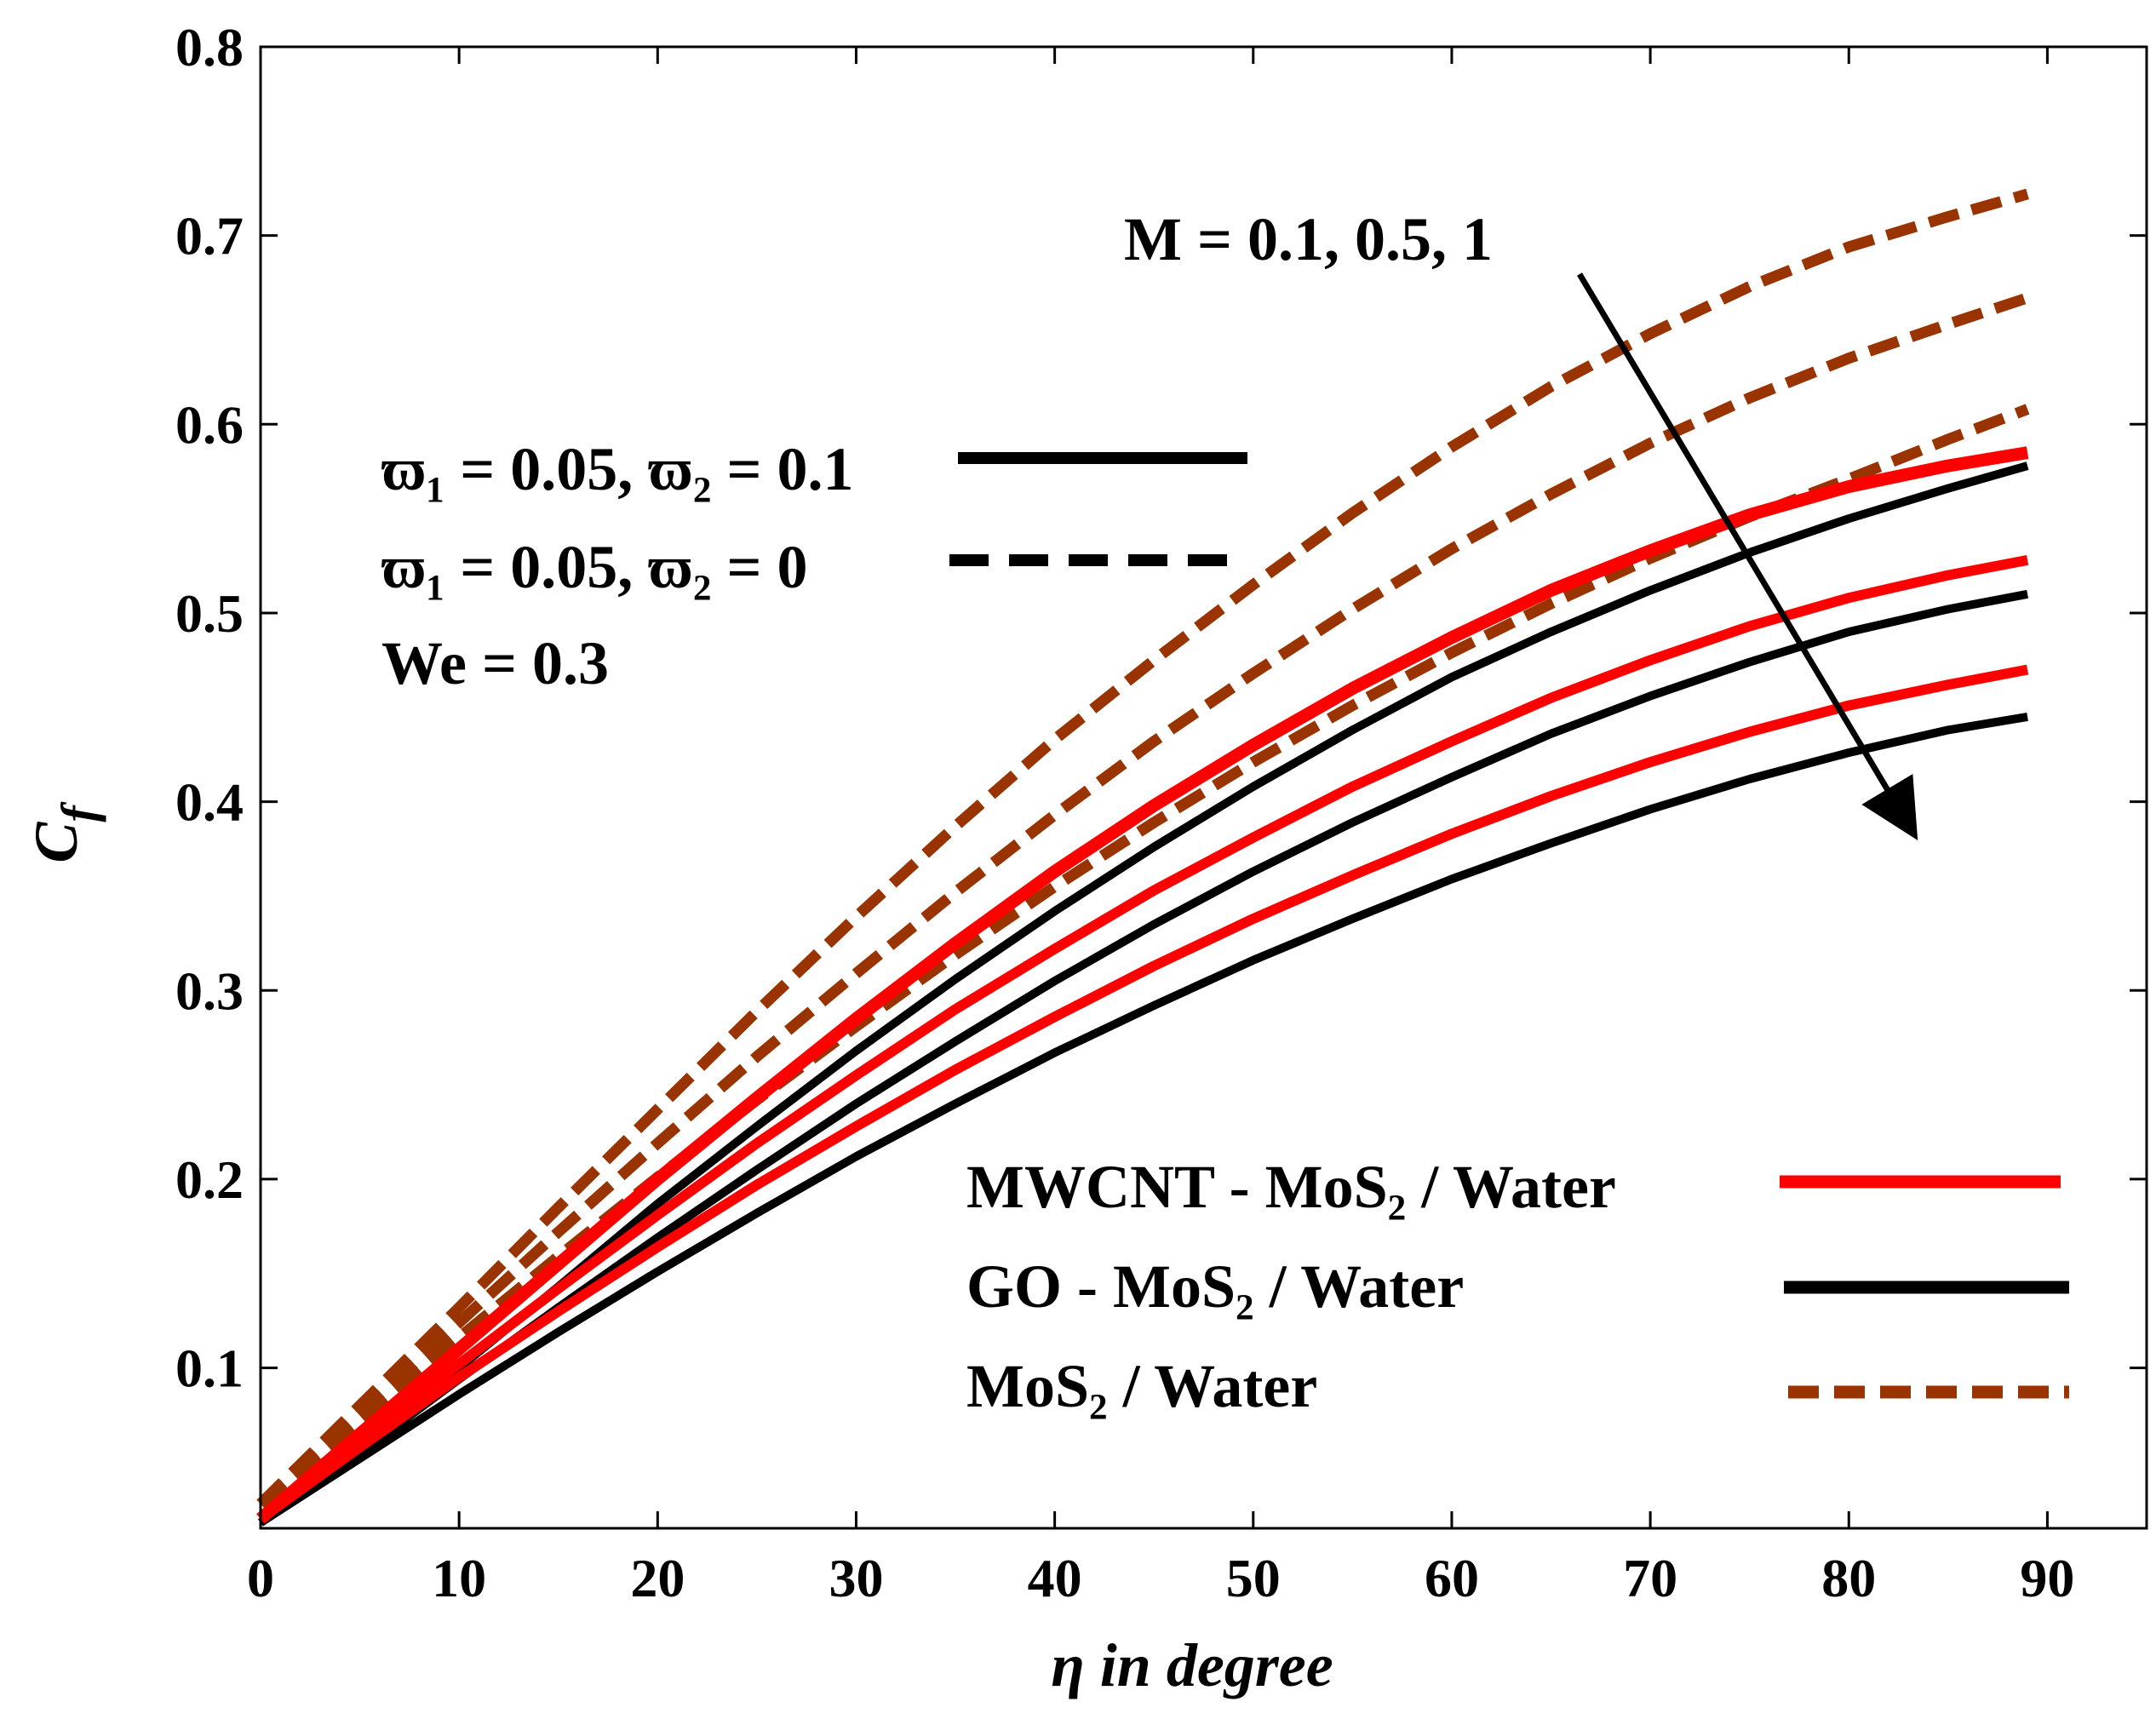 This screenshot has height=1719, width=2156. I want to click on svg-text: Cf, so click(64, 832).